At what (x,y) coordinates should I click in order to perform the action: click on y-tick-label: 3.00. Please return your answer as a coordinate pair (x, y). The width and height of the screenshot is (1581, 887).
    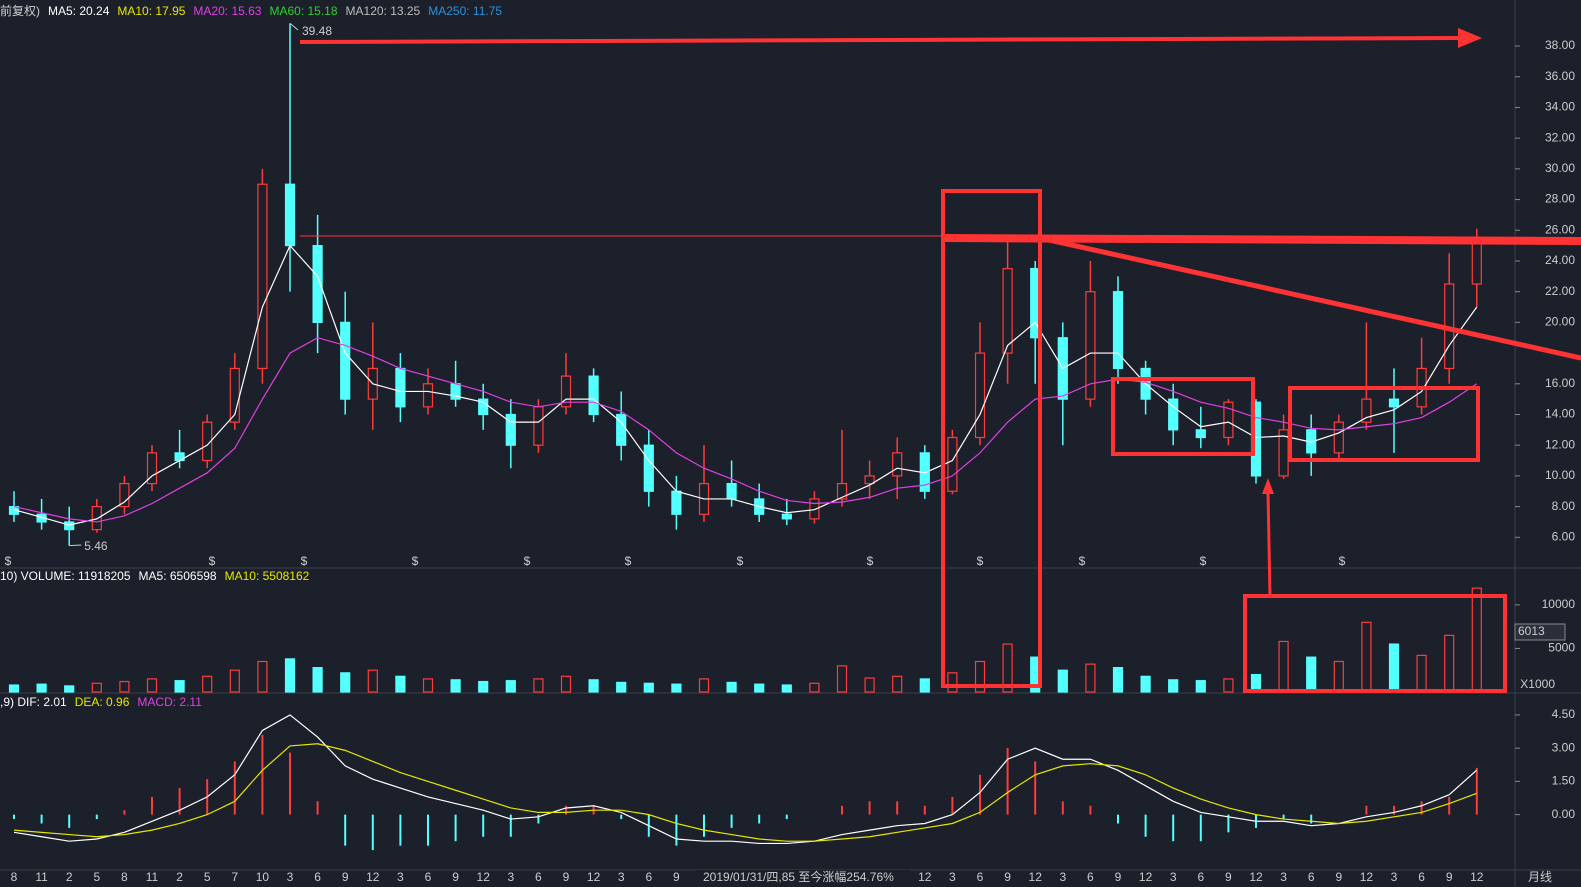
    Looking at the image, I should click on (1564, 747).